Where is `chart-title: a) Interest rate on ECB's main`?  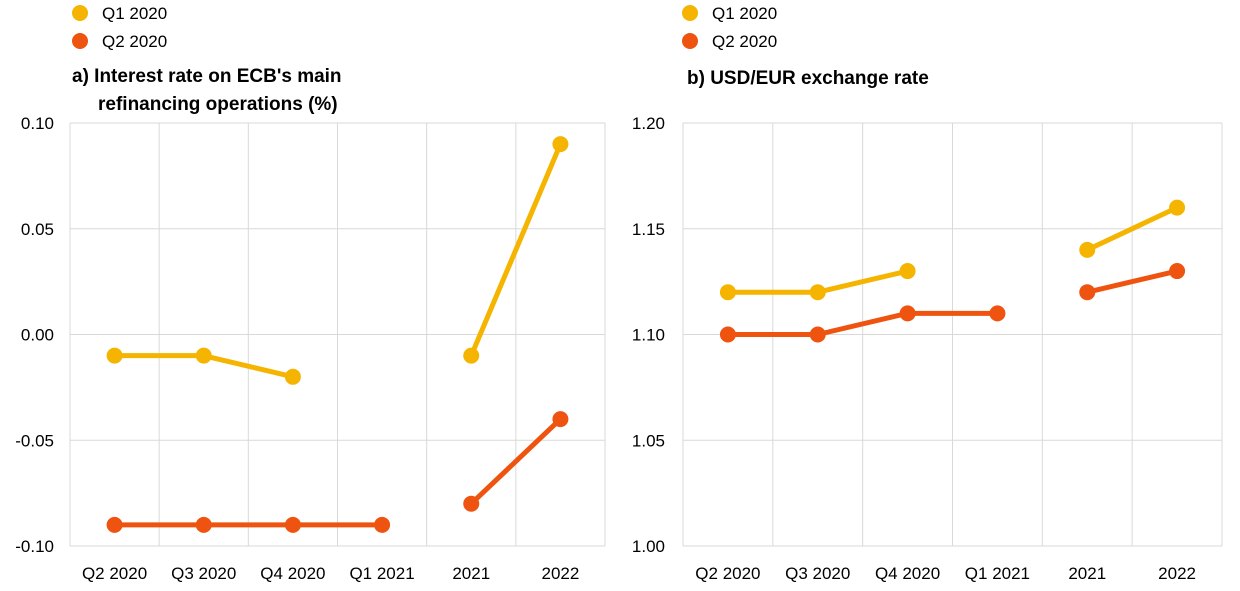 chart-title: a) Interest rate on ECB's main is located at coordinates (207, 76).